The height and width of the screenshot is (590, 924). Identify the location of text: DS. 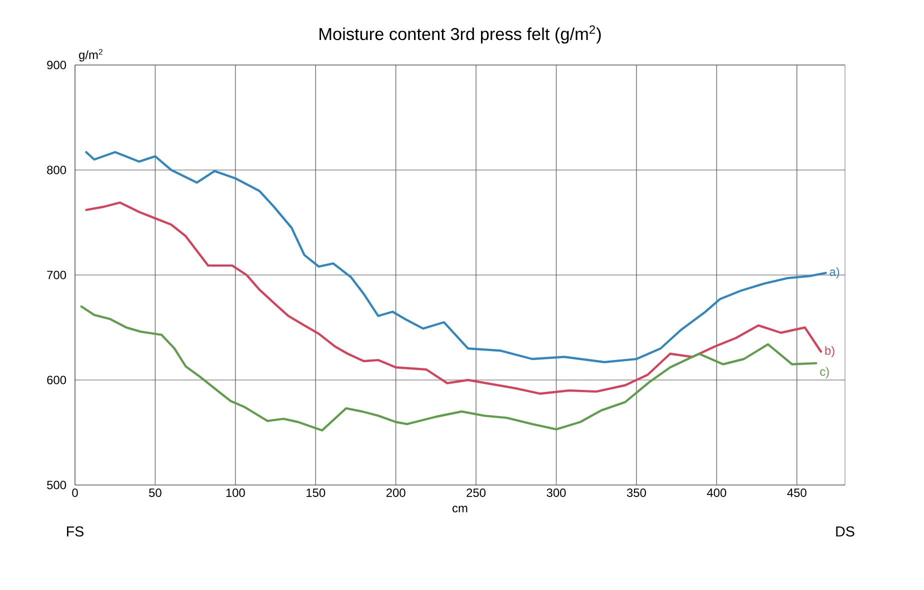
(845, 531).